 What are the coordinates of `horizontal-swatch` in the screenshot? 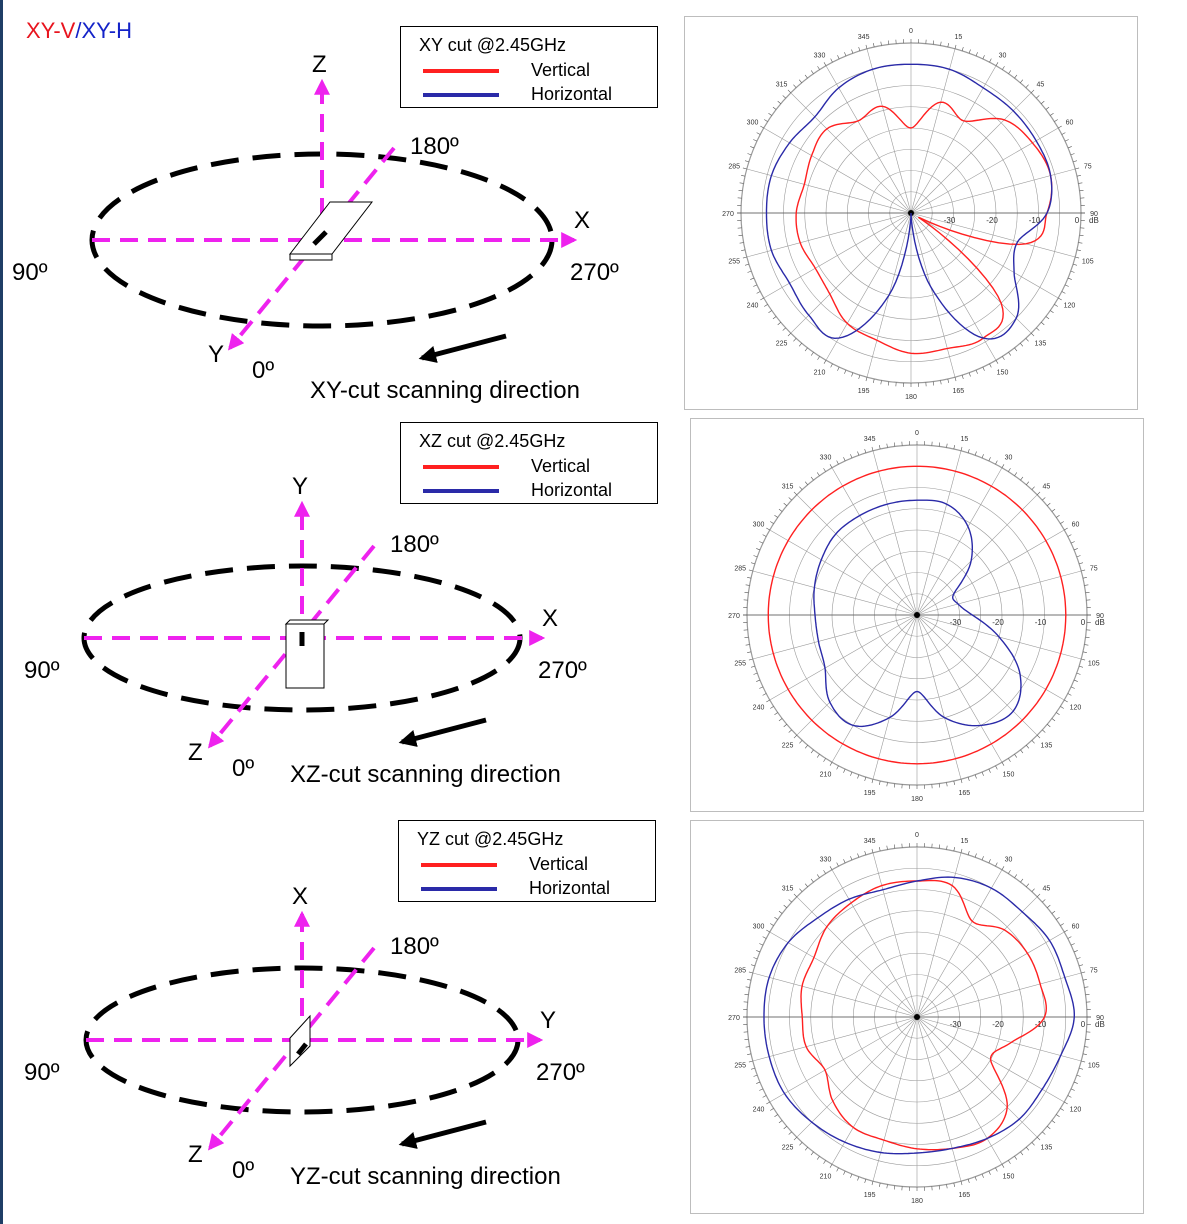 It's located at (459, 889).